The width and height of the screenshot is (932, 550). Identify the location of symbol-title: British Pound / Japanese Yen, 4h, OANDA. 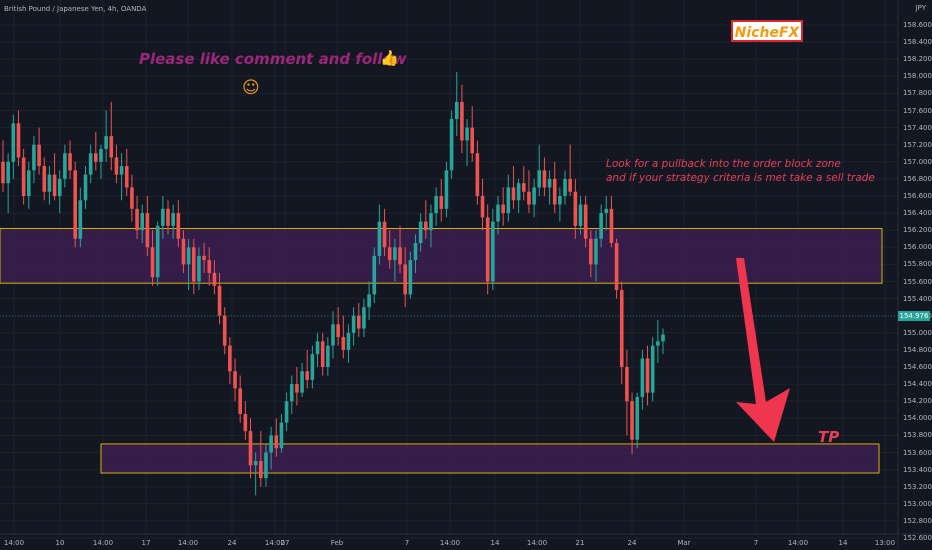
(75, 9).